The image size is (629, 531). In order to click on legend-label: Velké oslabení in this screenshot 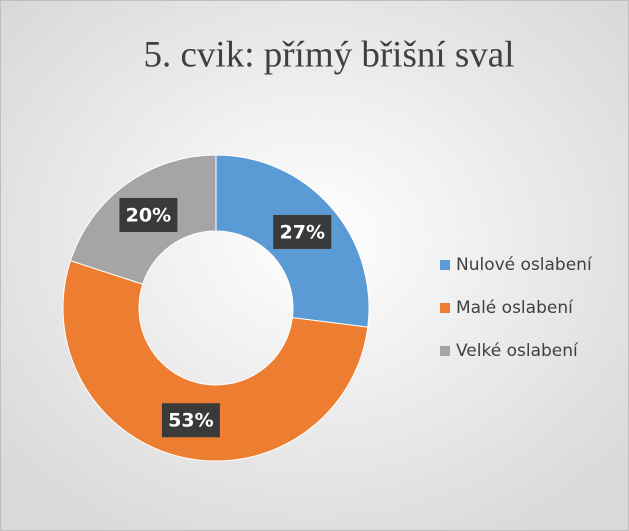, I will do `click(517, 351)`.